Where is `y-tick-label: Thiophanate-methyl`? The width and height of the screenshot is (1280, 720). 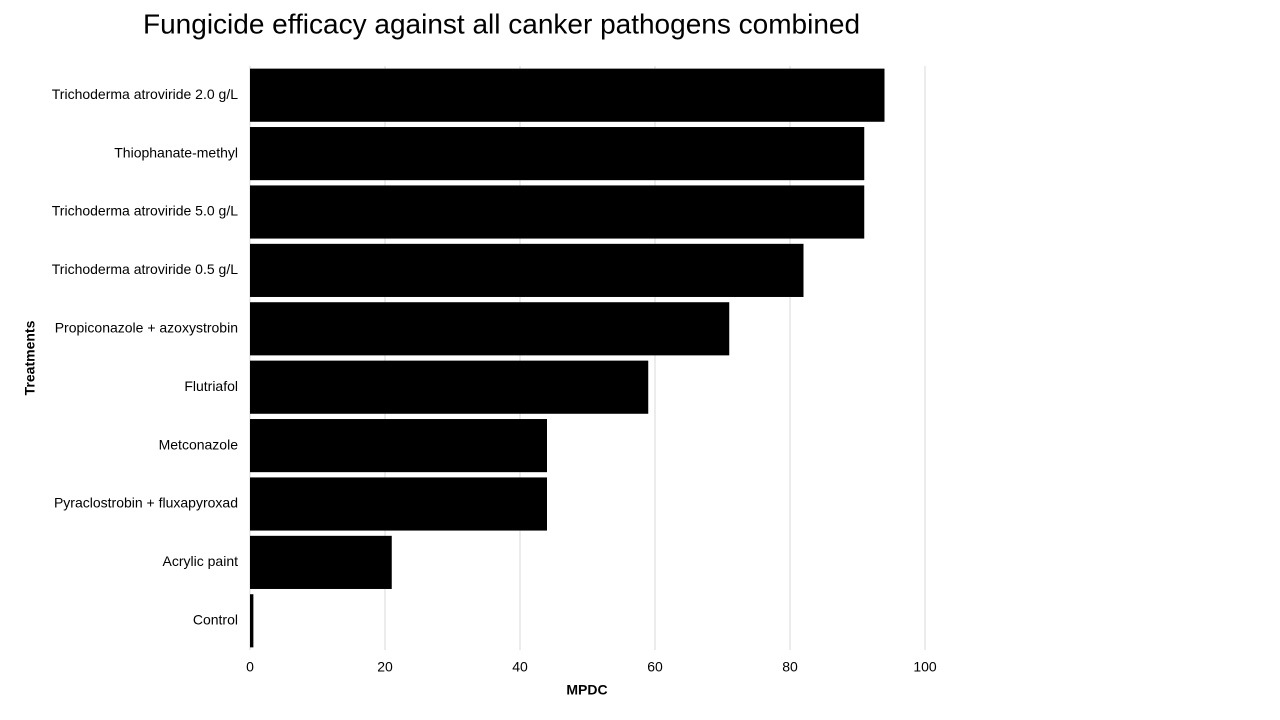 y-tick-label: Thiophanate-methyl is located at coordinates (176, 152).